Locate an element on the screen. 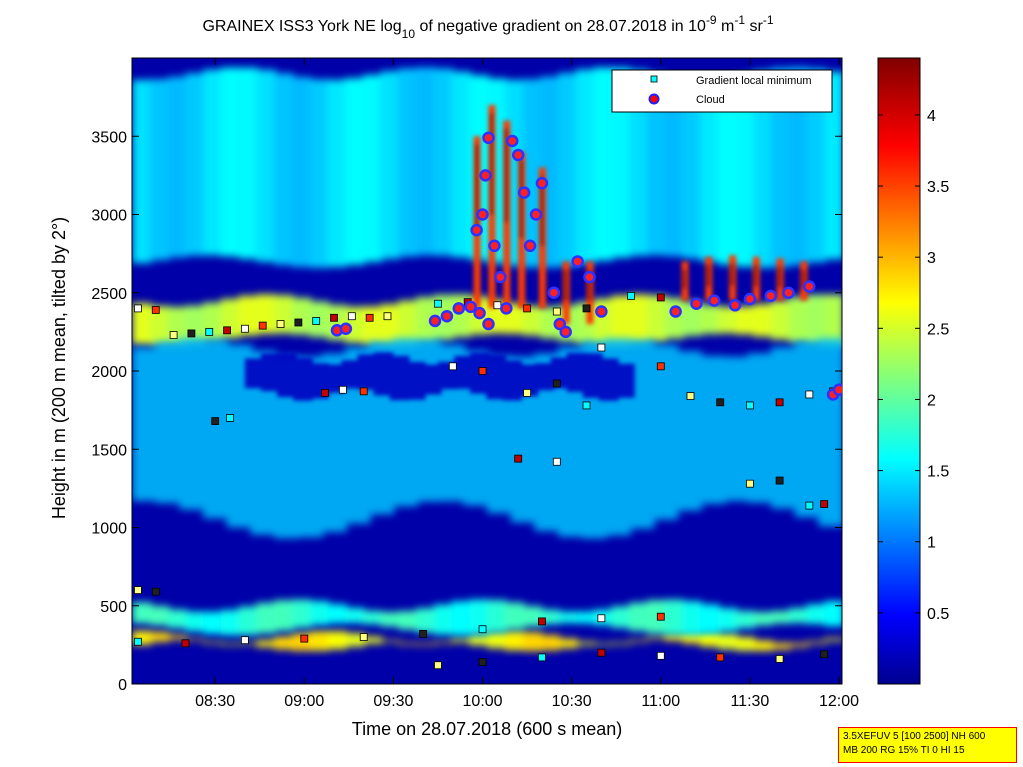  legend-marker-cloud is located at coordinates (654, 99).